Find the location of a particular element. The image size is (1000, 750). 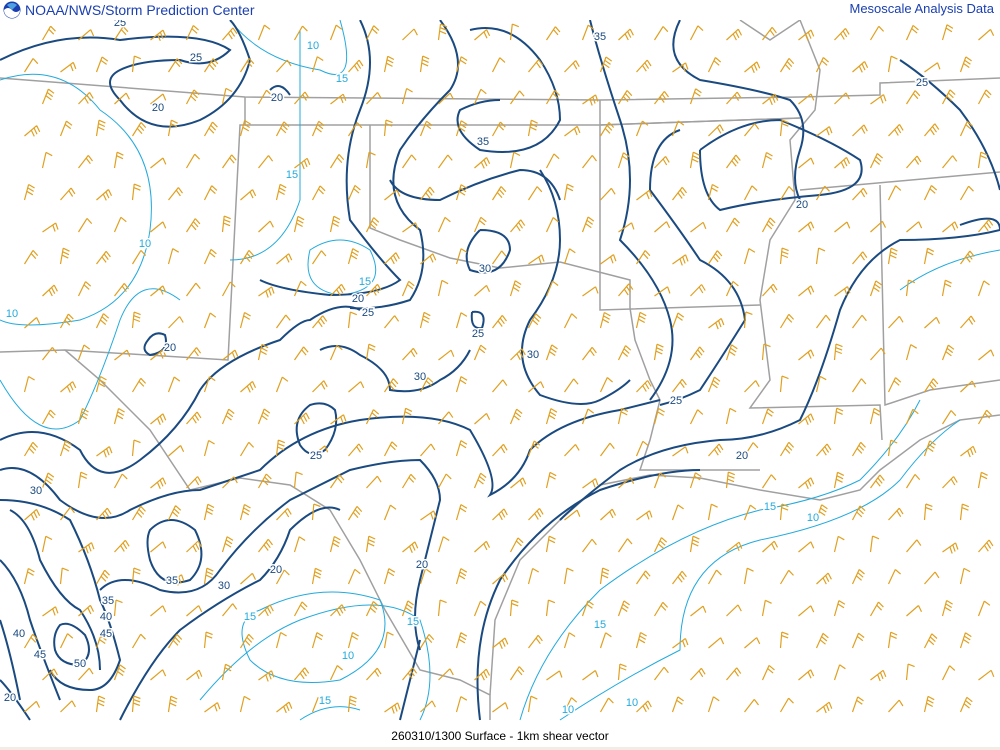

header-right-title: Mesoscale Analysis Data is located at coordinates (921, 8).